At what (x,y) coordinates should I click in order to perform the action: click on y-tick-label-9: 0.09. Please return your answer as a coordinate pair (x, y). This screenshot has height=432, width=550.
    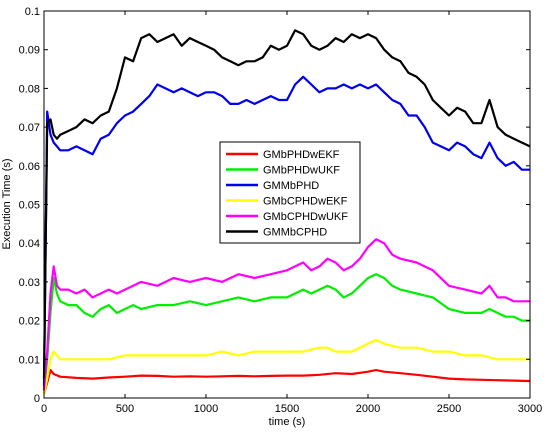
    Looking at the image, I should click on (29, 51).